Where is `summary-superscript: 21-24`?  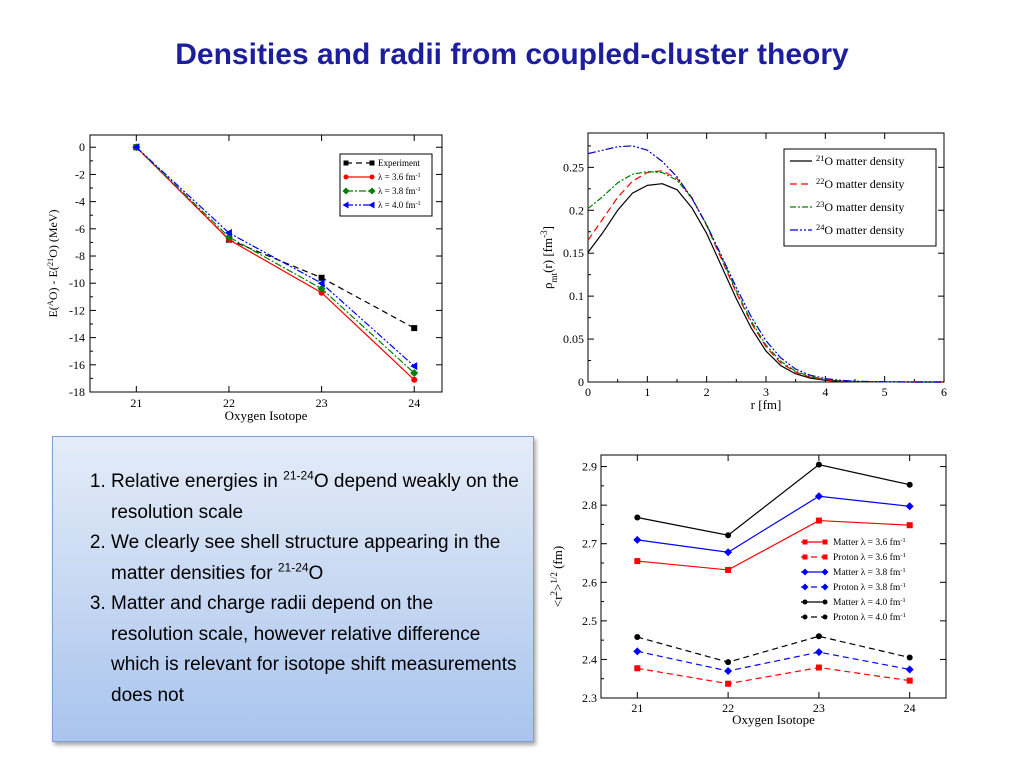
summary-superscript: 21-24 is located at coordinates (293, 567).